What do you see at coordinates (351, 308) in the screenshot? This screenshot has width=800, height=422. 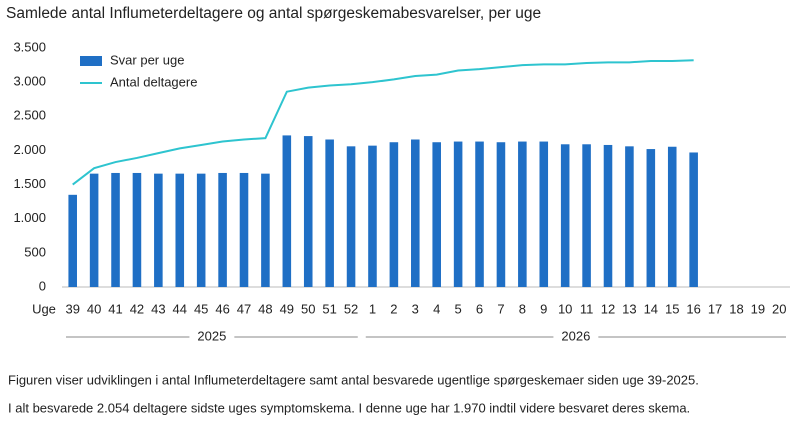 I see `x-tick-label: 52` at bounding box center [351, 308].